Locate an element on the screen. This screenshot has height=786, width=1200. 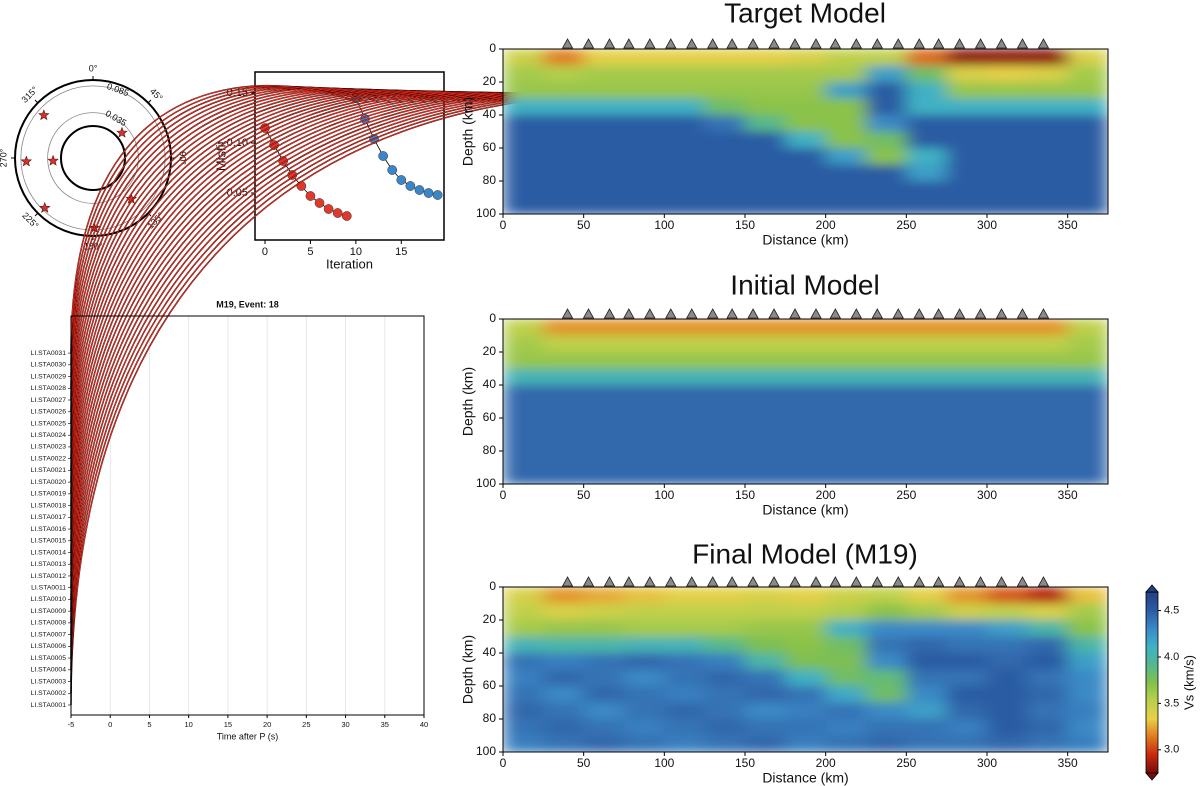
station-label: LI.STA0007 is located at coordinates (49, 634).